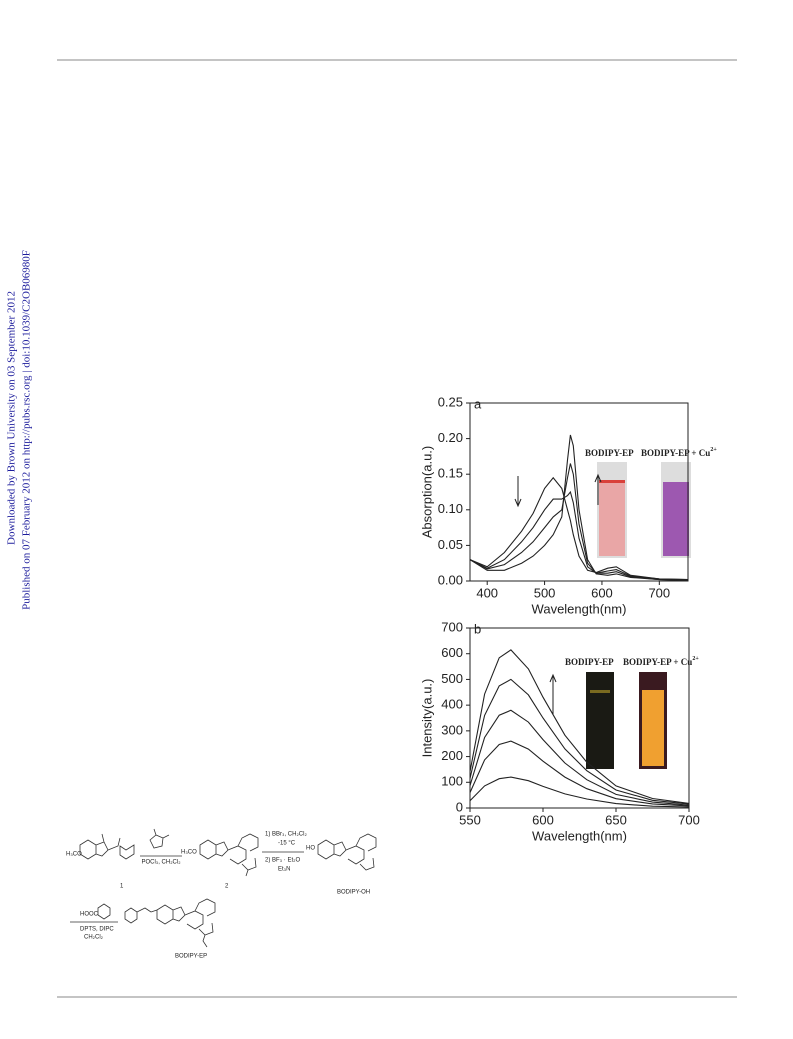 Image resolution: width=793 pixels, height=1039 pixels. Describe the element at coordinates (286, 835) in the screenshot. I see `scheme-text: 1) BBr₃, CH₂Cl₂` at that location.